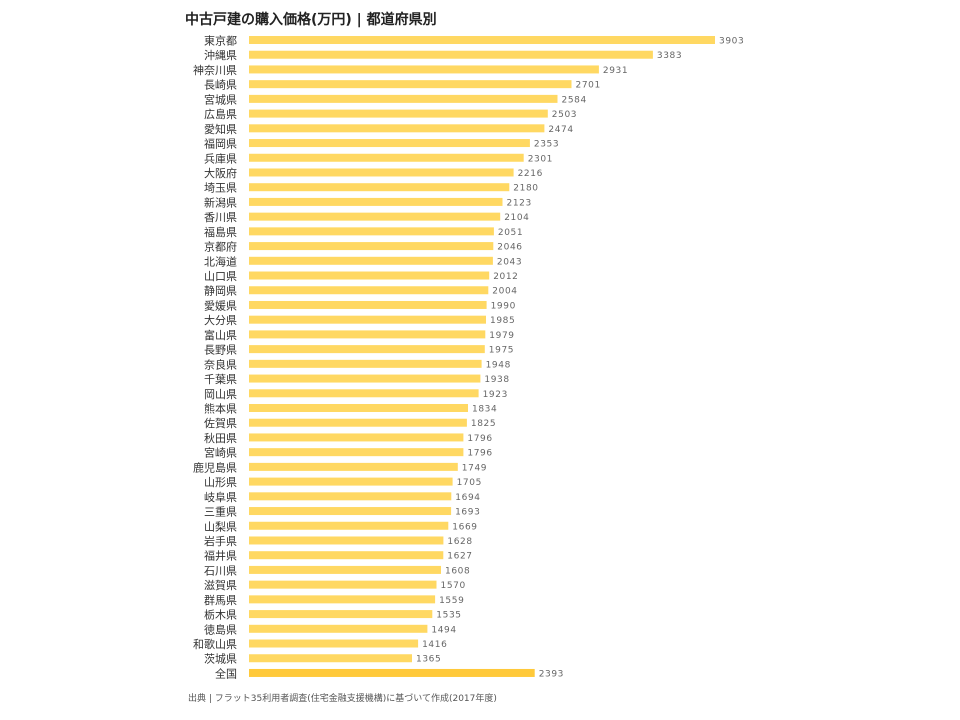 Image resolution: width=960 pixels, height=720 pixels. I want to click on category-label: 群馬県, so click(220, 600).